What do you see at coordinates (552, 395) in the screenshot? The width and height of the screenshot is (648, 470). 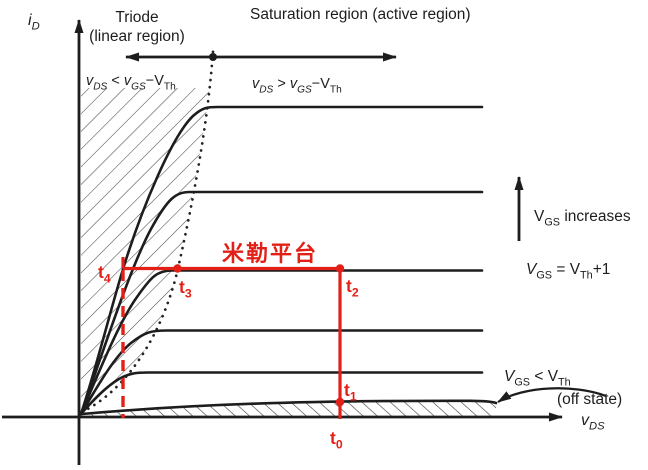 I see `off-state-pointer-arrow` at bounding box center [552, 395].